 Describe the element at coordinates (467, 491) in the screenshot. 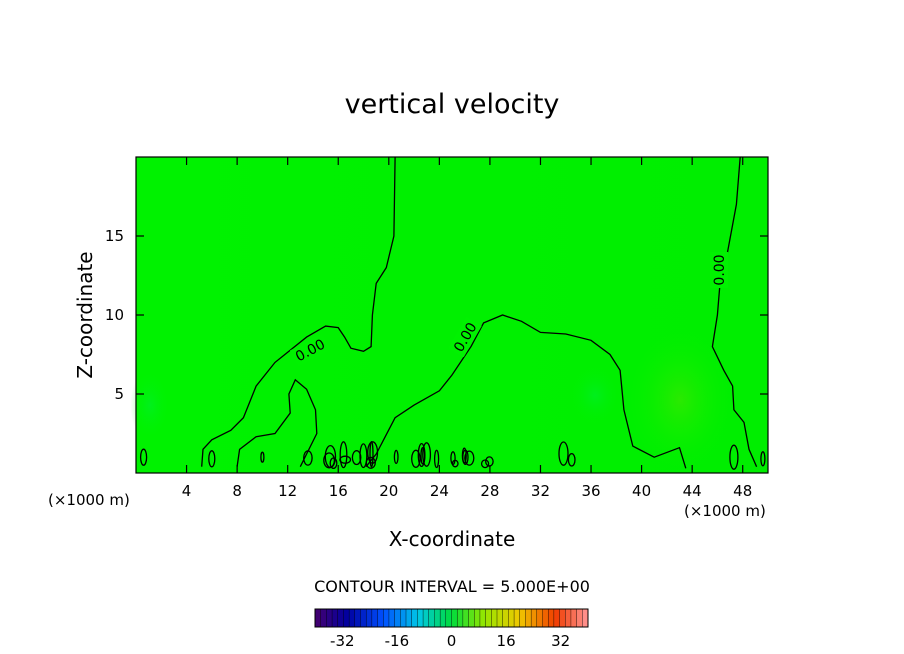

I see `x-tick-labels: 4 8 12 16 20 24 28 32 36 40 44 48` at that location.